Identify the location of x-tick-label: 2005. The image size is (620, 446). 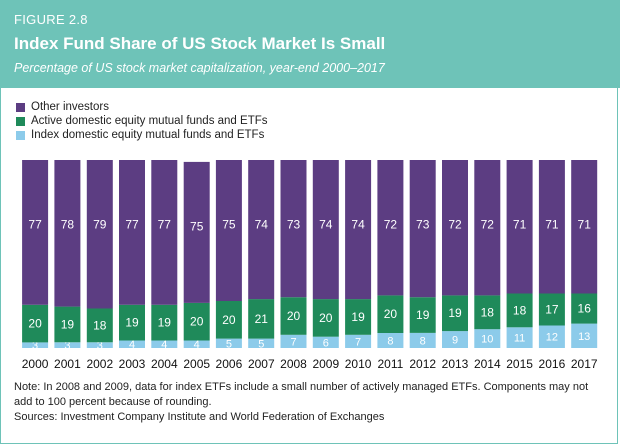
(196, 364).